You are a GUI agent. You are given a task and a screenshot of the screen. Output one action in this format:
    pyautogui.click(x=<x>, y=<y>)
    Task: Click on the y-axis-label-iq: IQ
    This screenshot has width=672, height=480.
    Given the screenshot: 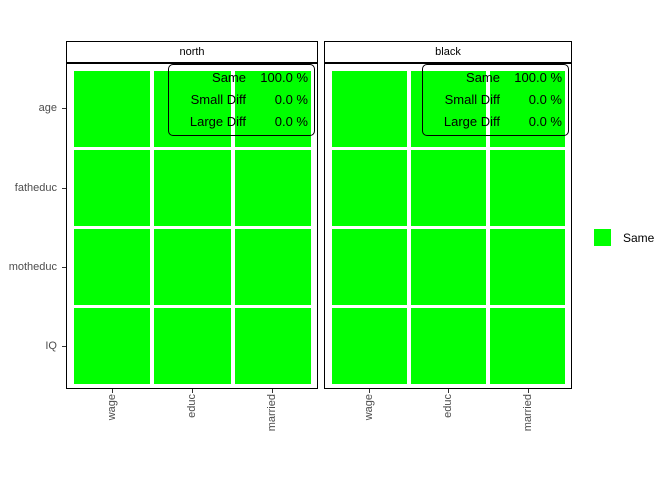 What is the action you would take?
    pyautogui.click(x=51, y=346)
    